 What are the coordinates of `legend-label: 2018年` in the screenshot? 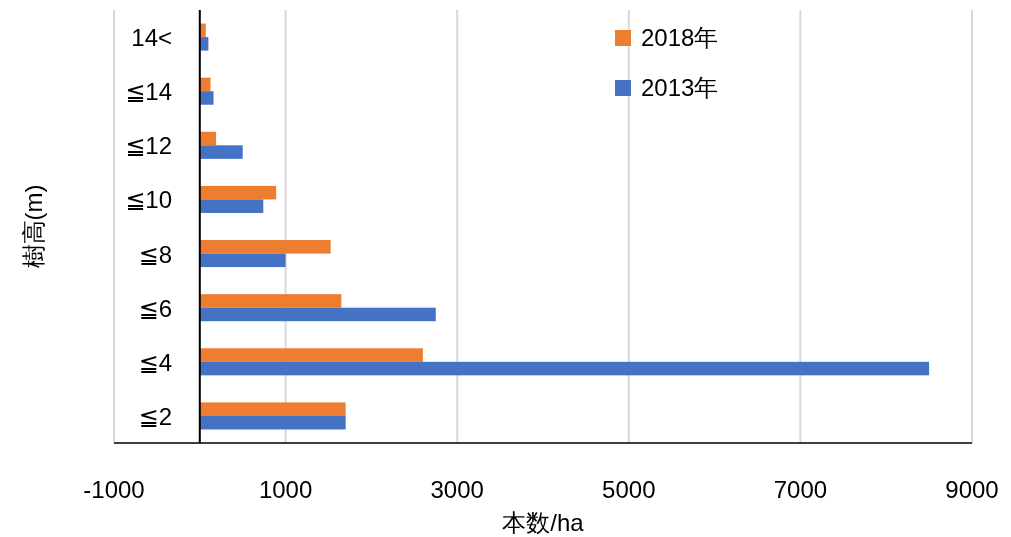 It's located at (680, 37).